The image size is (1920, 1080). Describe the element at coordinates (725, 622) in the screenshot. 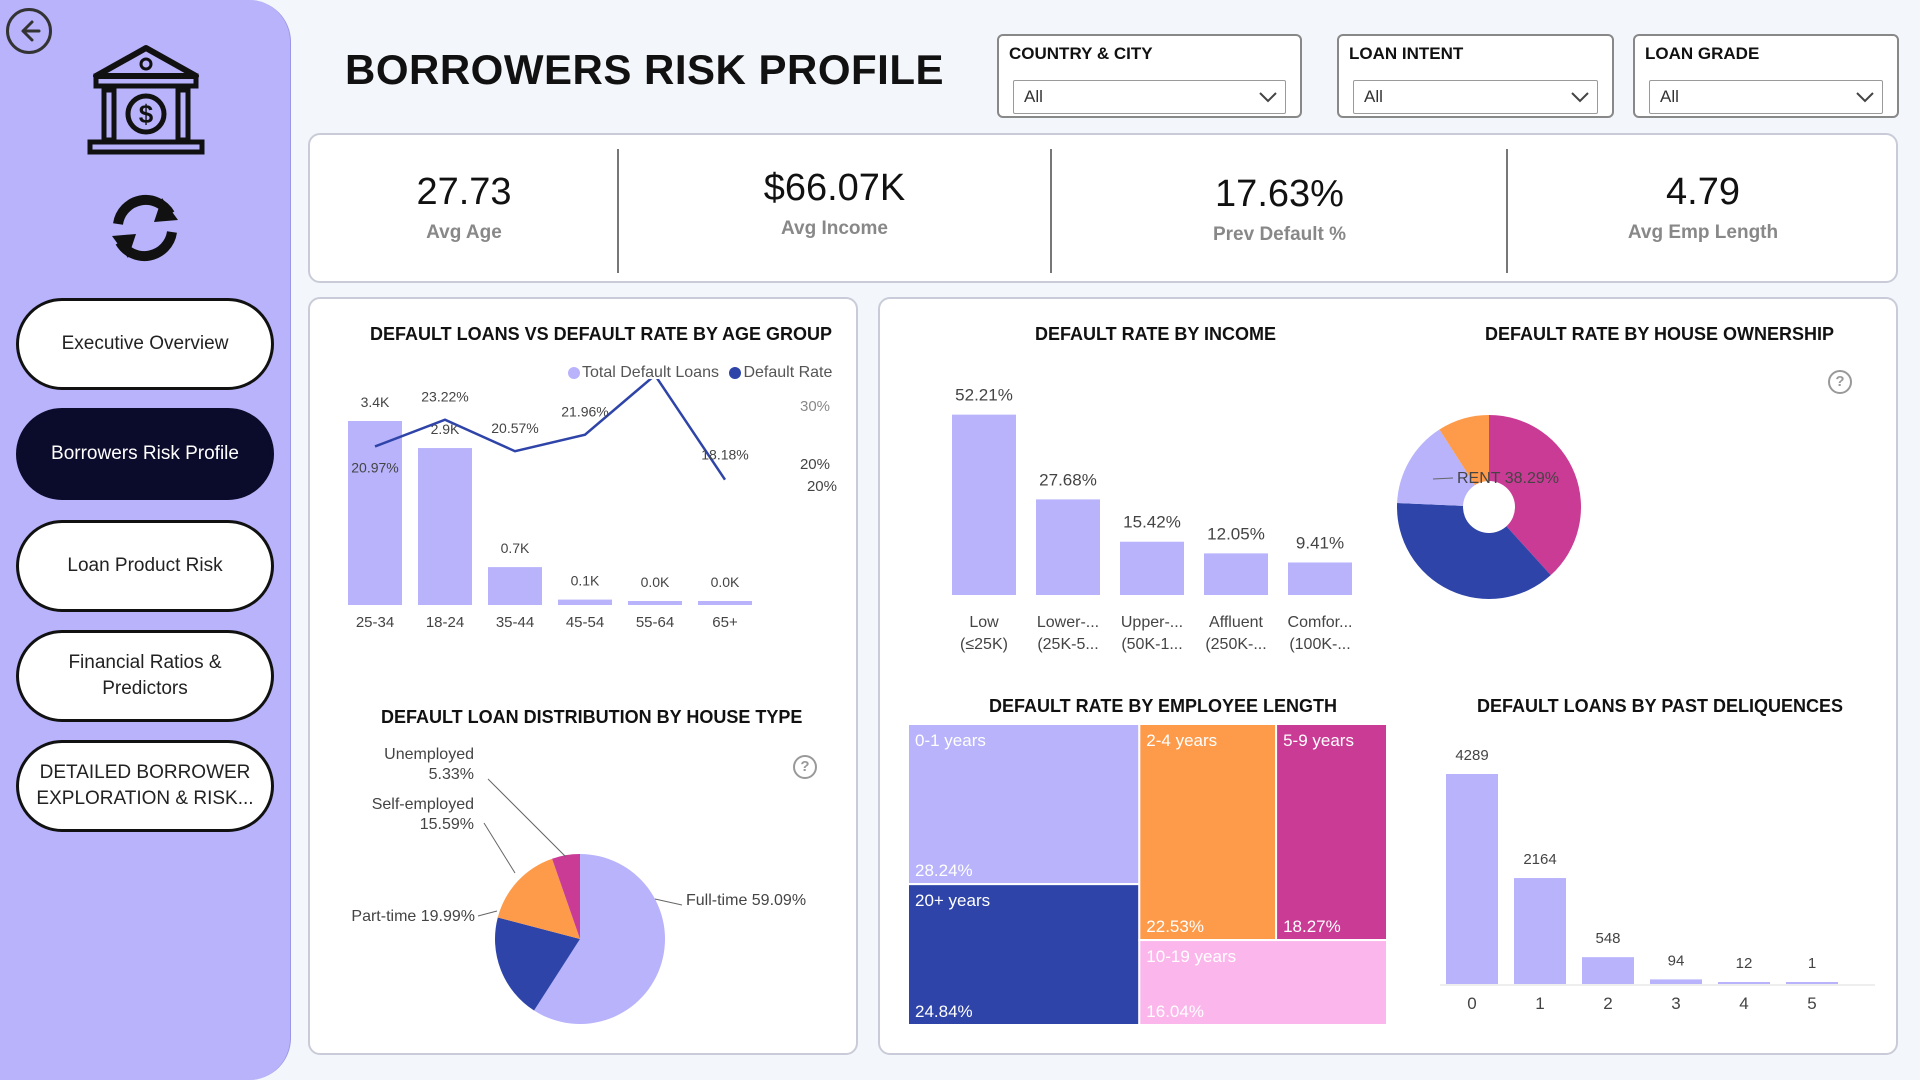

I see `x-tick-label: 65+` at that location.